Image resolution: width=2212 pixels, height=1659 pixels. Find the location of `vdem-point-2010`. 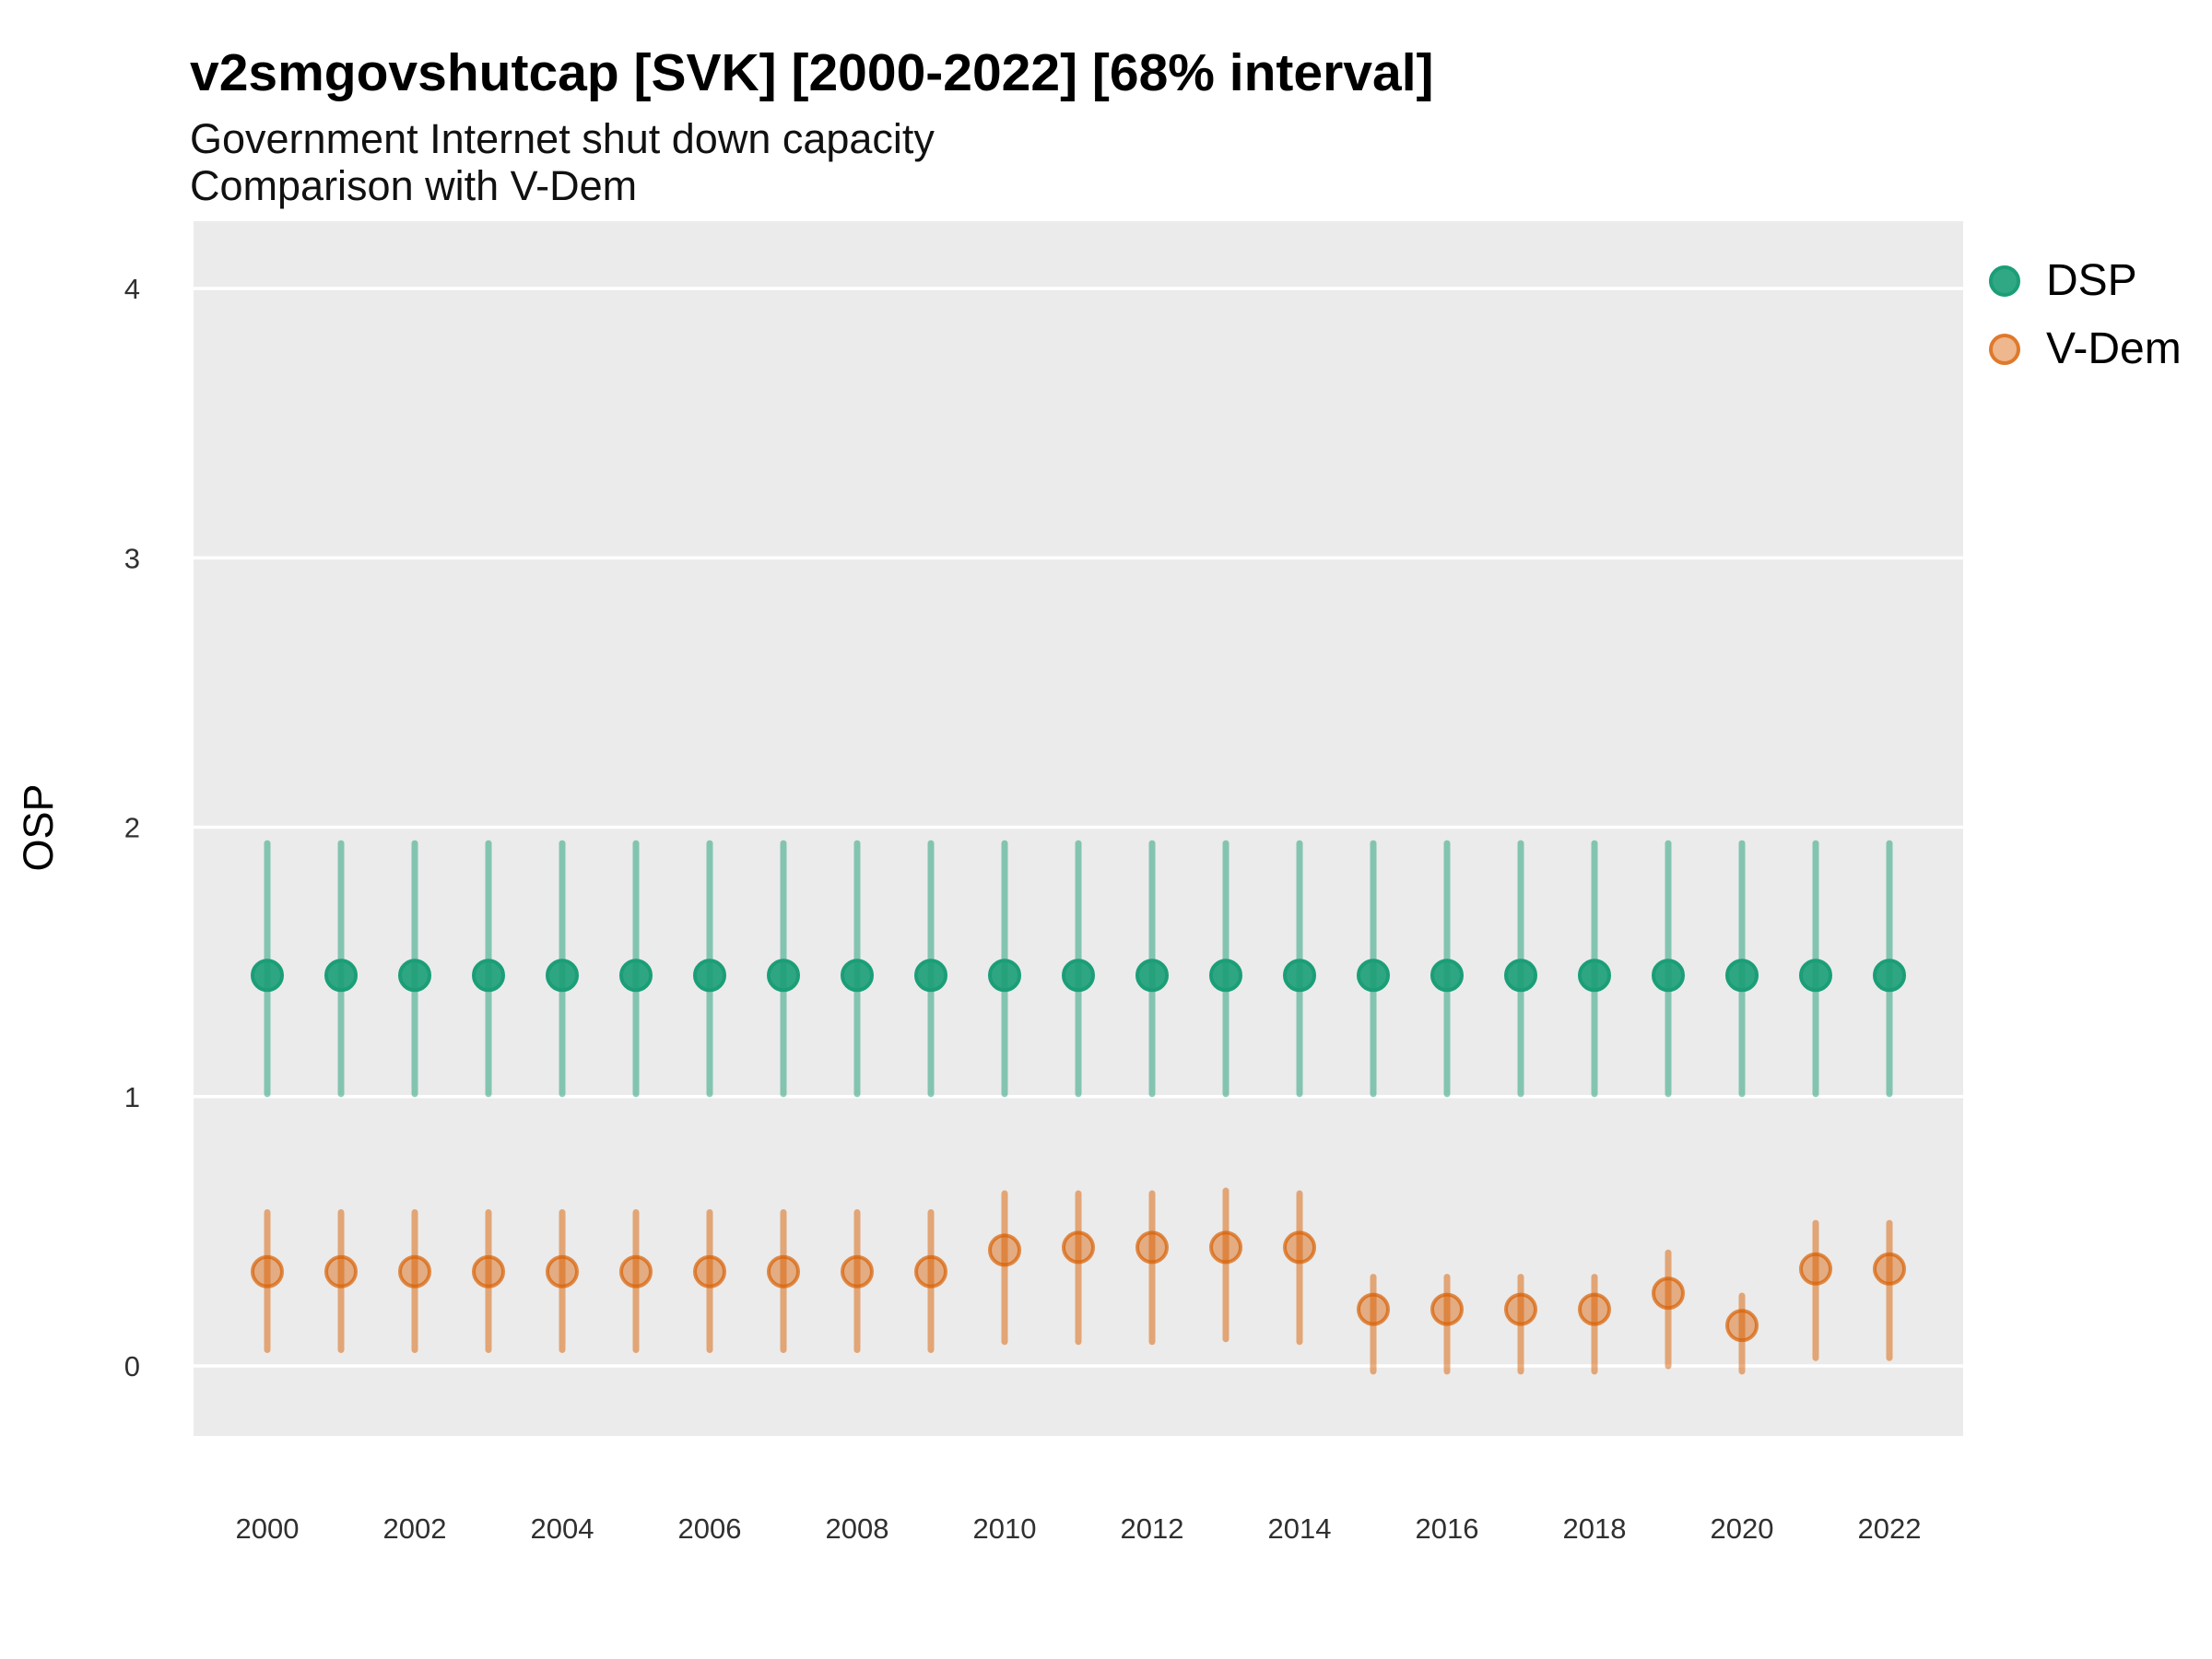

vdem-point-2010 is located at coordinates (1004, 1250).